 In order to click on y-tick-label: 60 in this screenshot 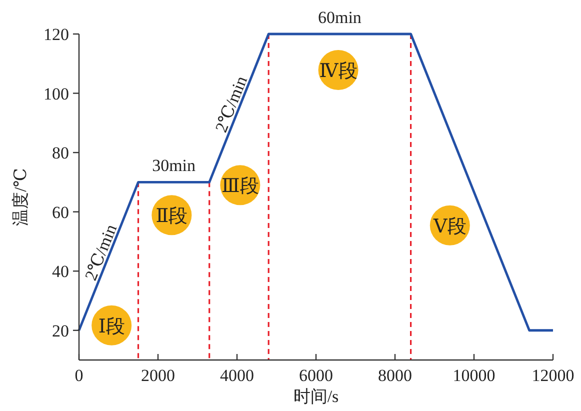, I will do `click(60, 212)`.